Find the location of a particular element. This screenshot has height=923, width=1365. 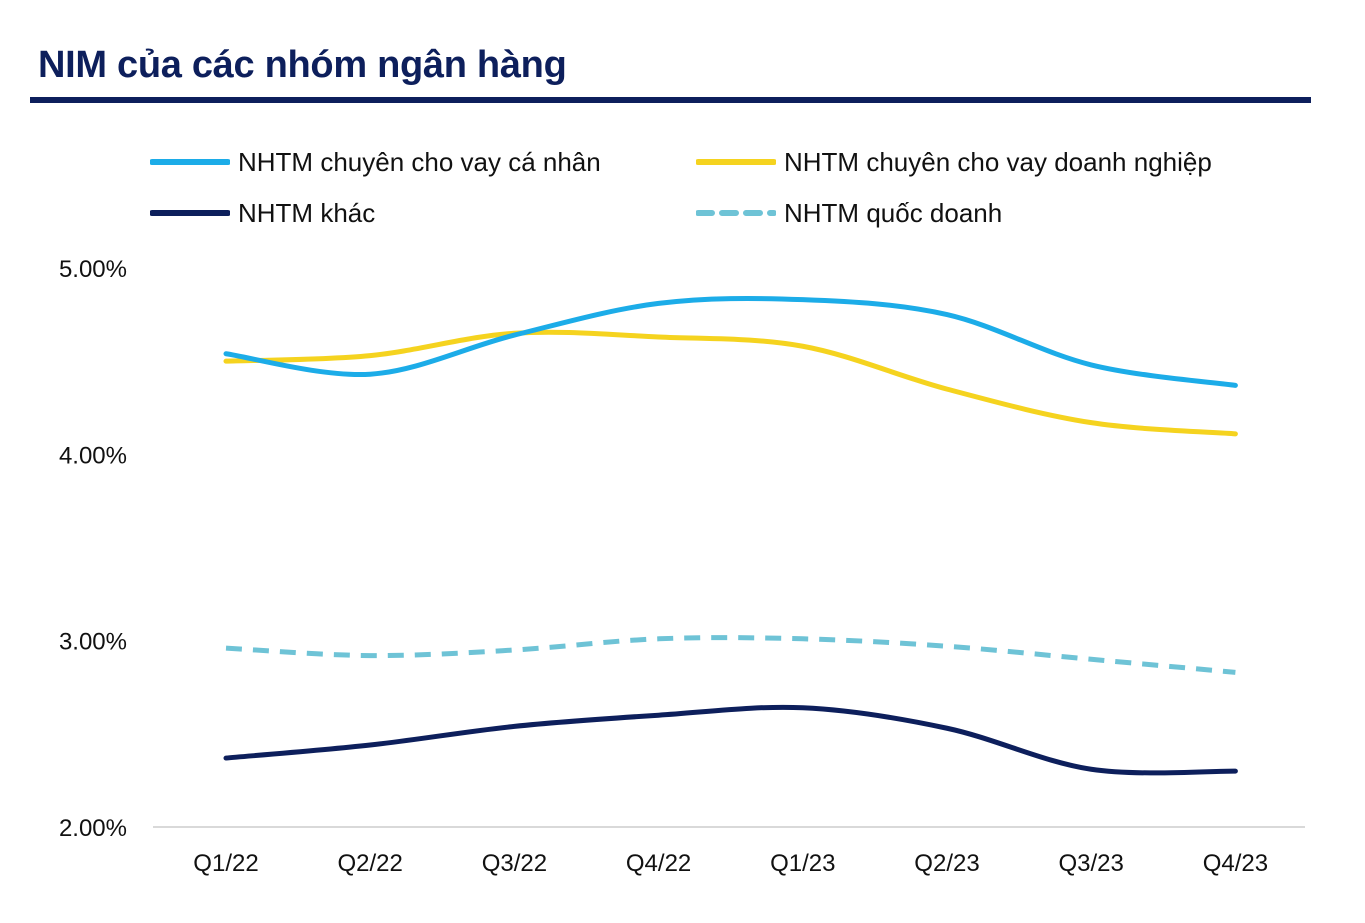

legend-label-state-owned: NHTM quốc doanh is located at coordinates (893, 212).